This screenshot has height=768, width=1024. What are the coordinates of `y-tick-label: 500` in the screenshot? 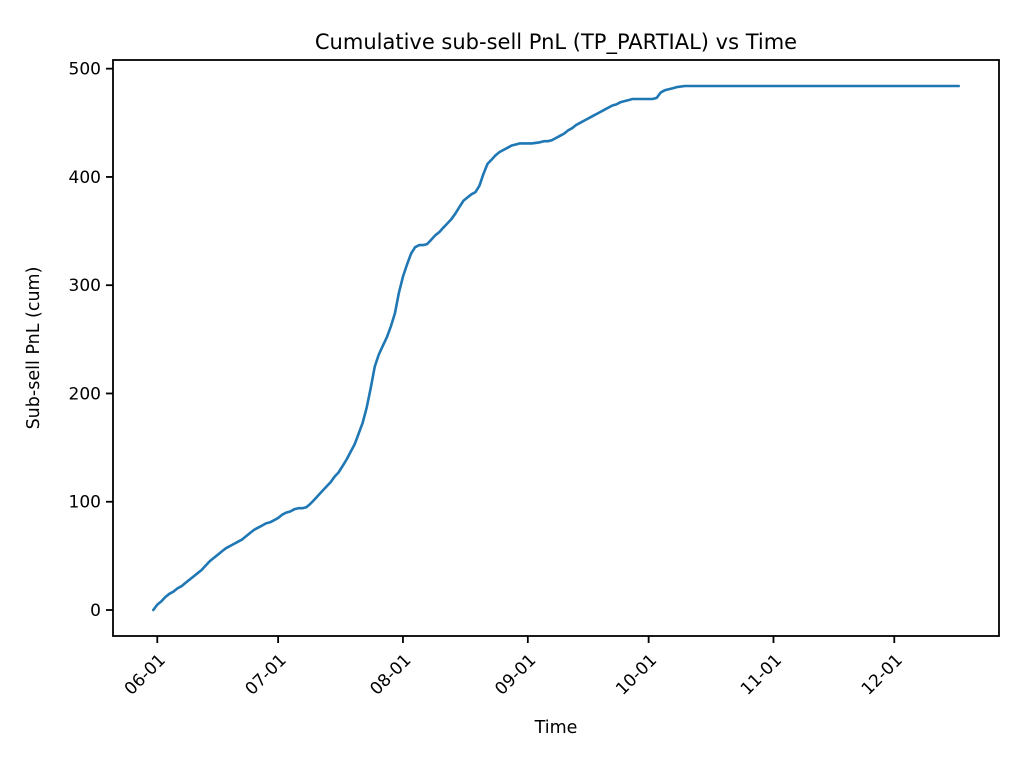 It's located at (85, 70).